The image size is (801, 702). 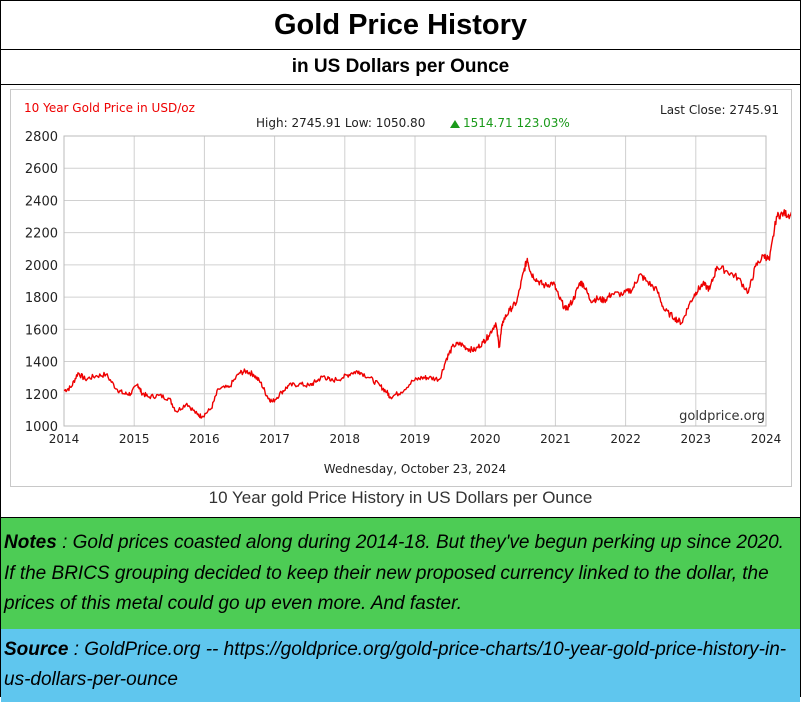 What do you see at coordinates (41, 395) in the screenshot?
I see `y-tick-label: 1200` at bounding box center [41, 395].